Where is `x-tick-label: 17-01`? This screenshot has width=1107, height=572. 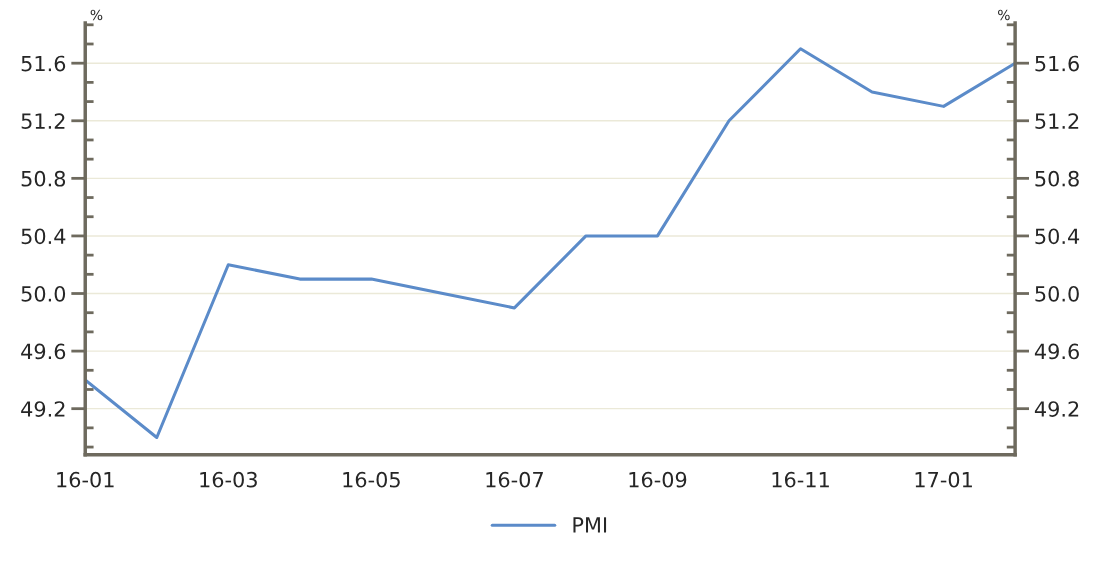
x-tick-label: 17-01 is located at coordinates (943, 479).